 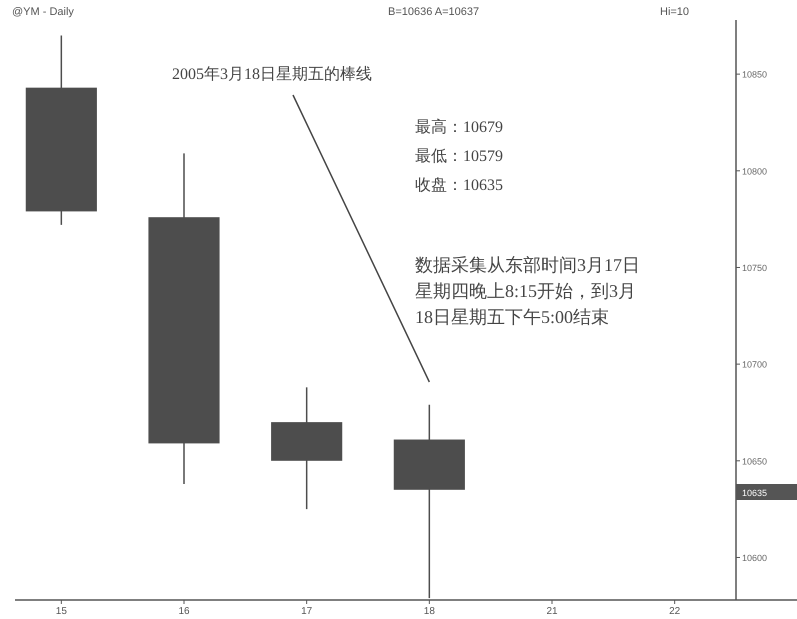 What do you see at coordinates (62, 611) in the screenshot?
I see `x-tick-label: 15` at bounding box center [62, 611].